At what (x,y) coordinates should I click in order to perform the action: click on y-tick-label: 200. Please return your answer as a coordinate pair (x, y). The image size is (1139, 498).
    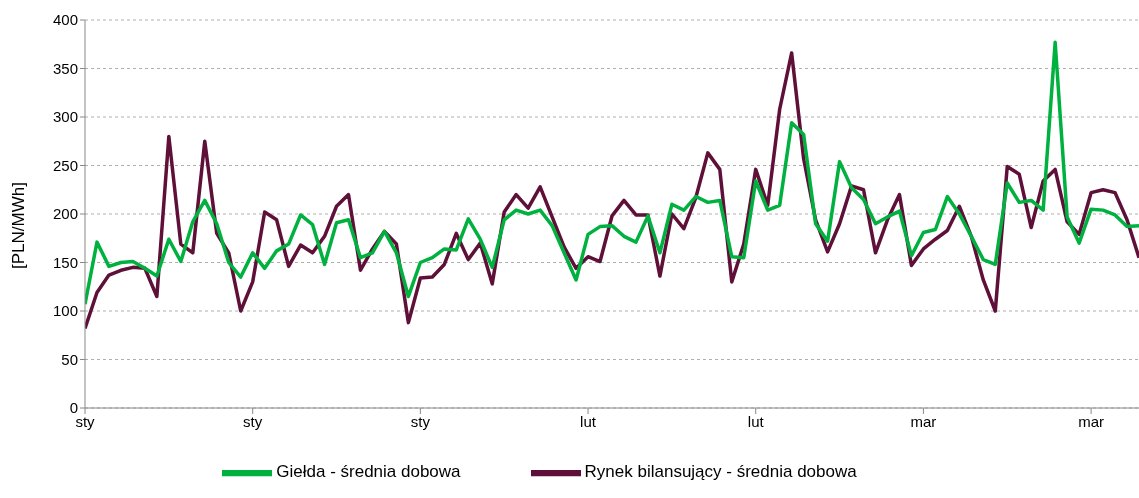
    Looking at the image, I should click on (65, 214).